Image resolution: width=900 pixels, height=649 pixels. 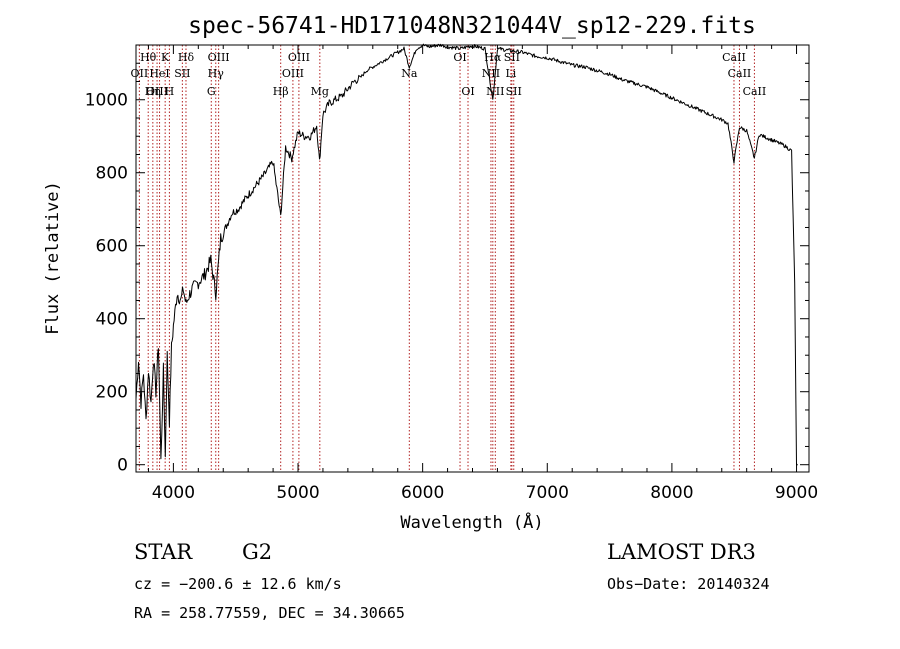 I want to click on y-tick-label-5: 1000, so click(x=106, y=101).